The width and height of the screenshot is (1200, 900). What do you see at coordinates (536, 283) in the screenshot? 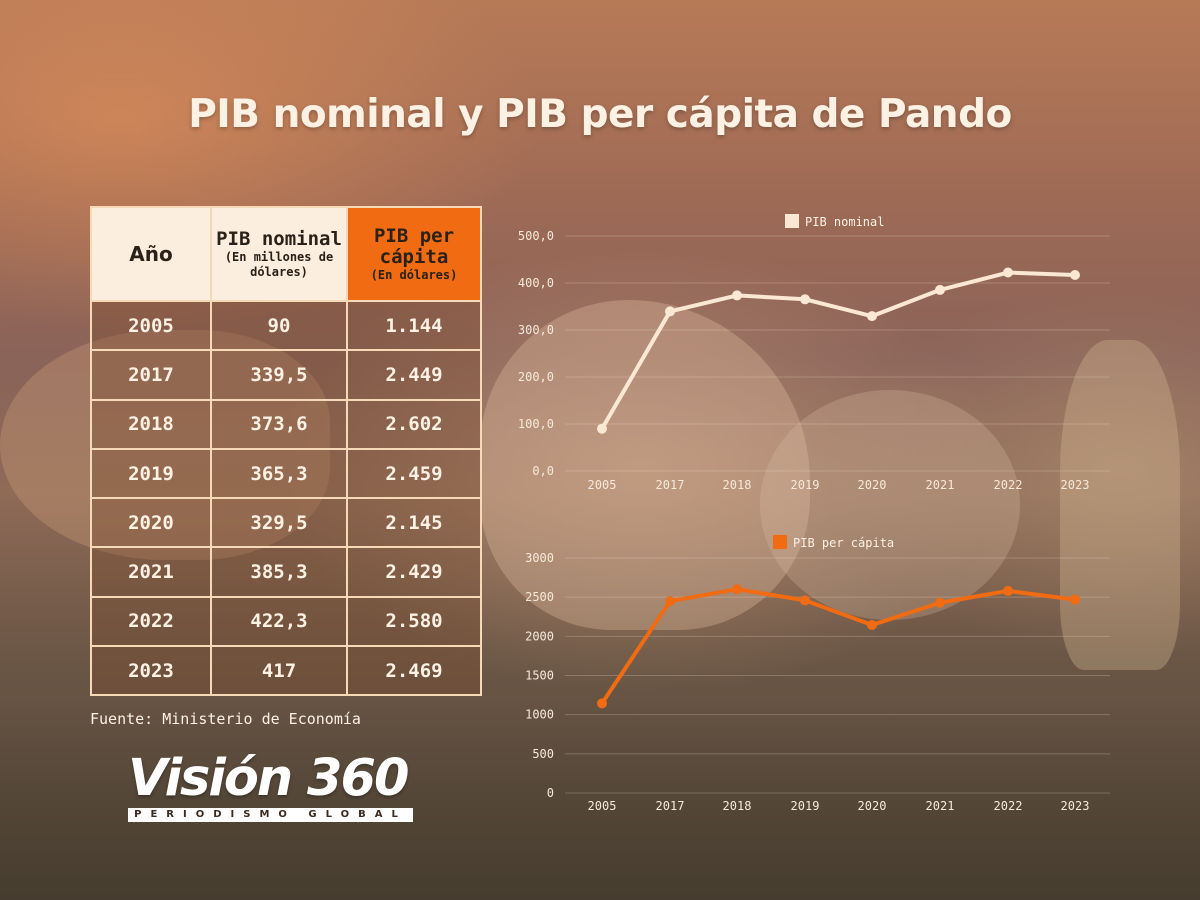
I see `y-tick-label: 400,0` at bounding box center [536, 283].